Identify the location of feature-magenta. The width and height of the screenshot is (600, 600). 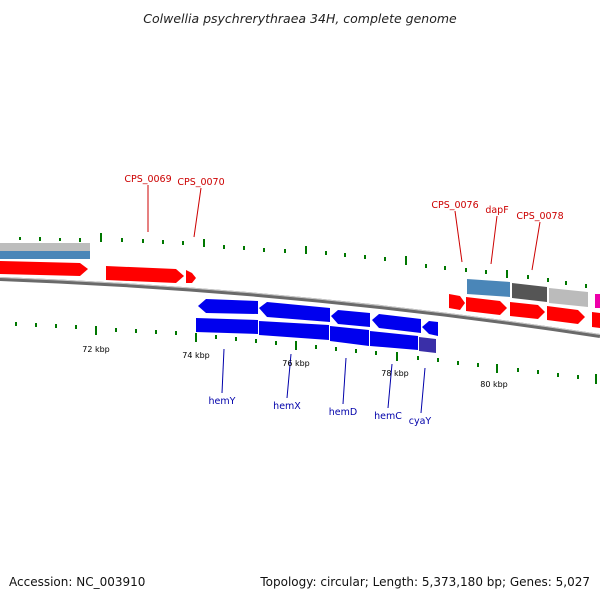
(597, 301).